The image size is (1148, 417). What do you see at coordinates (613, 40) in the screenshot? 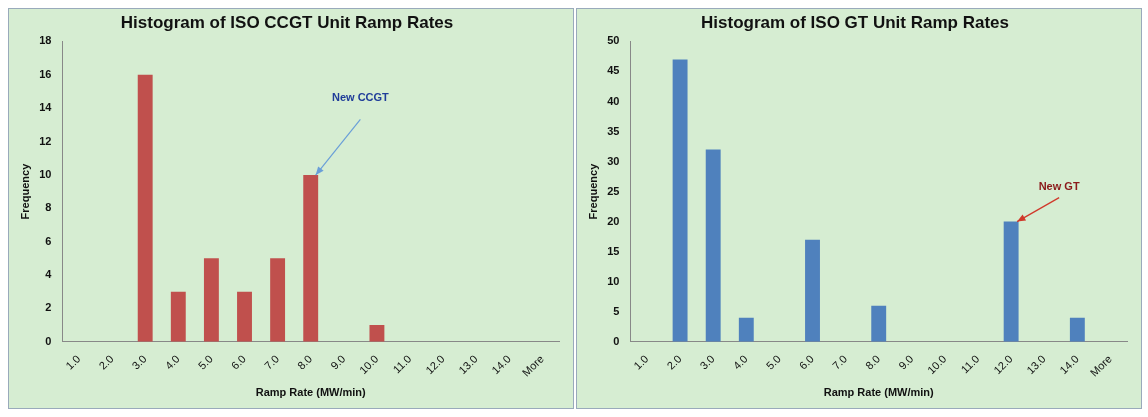
I see `y-tick-label: 50` at bounding box center [613, 40].